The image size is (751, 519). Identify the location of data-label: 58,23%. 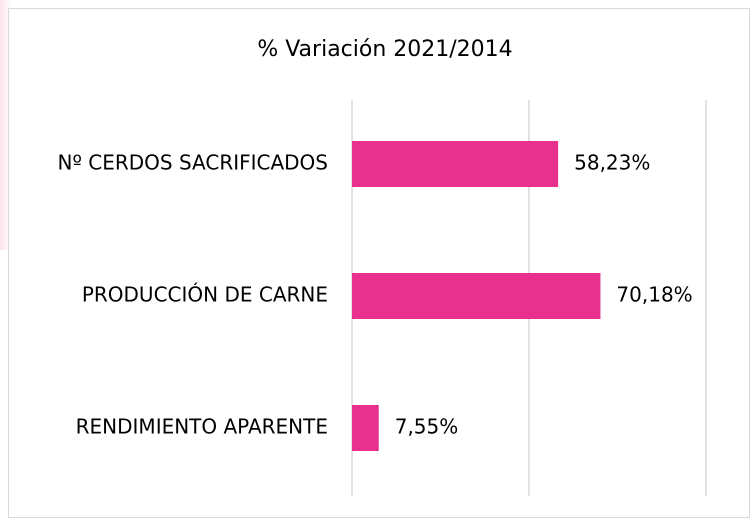
(612, 163).